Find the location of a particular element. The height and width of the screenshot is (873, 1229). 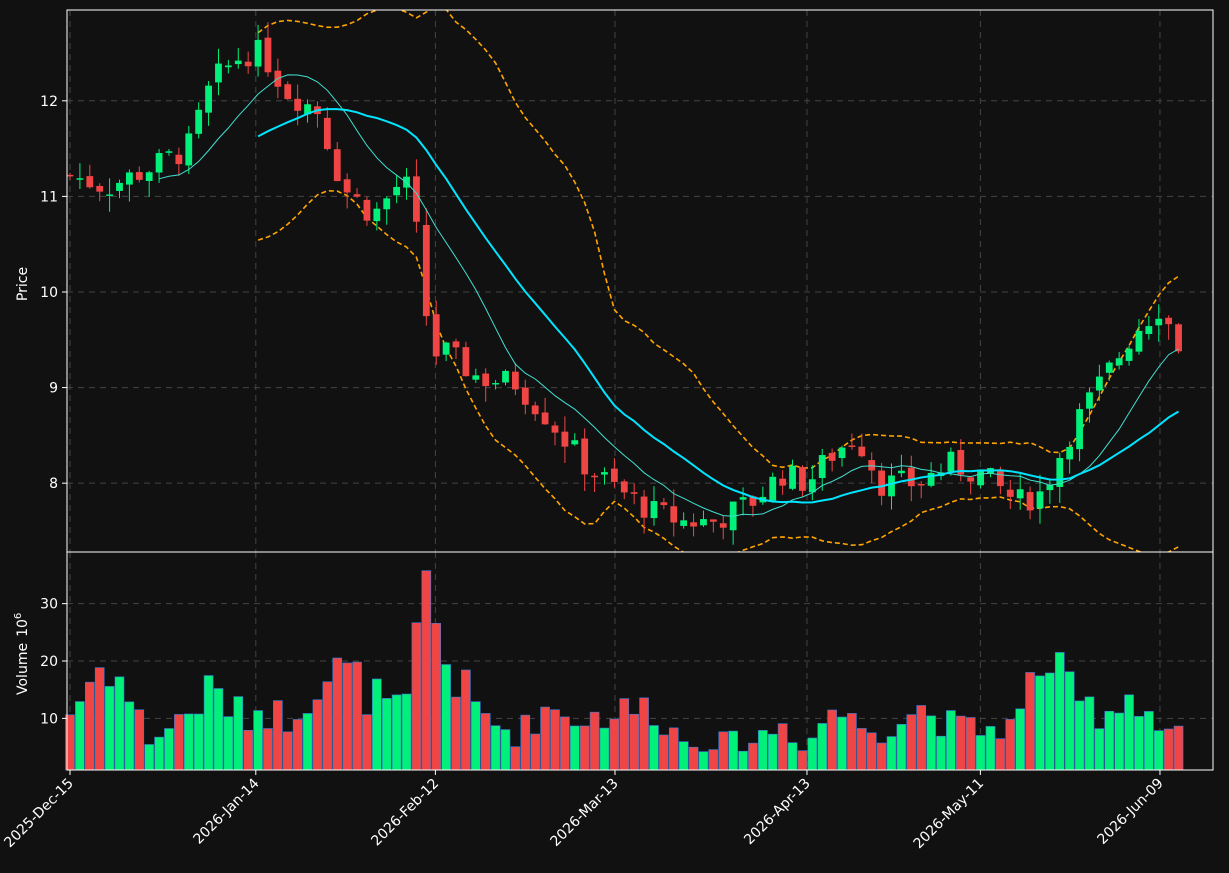

volume-tick-label: 20 is located at coordinates (49, 662).